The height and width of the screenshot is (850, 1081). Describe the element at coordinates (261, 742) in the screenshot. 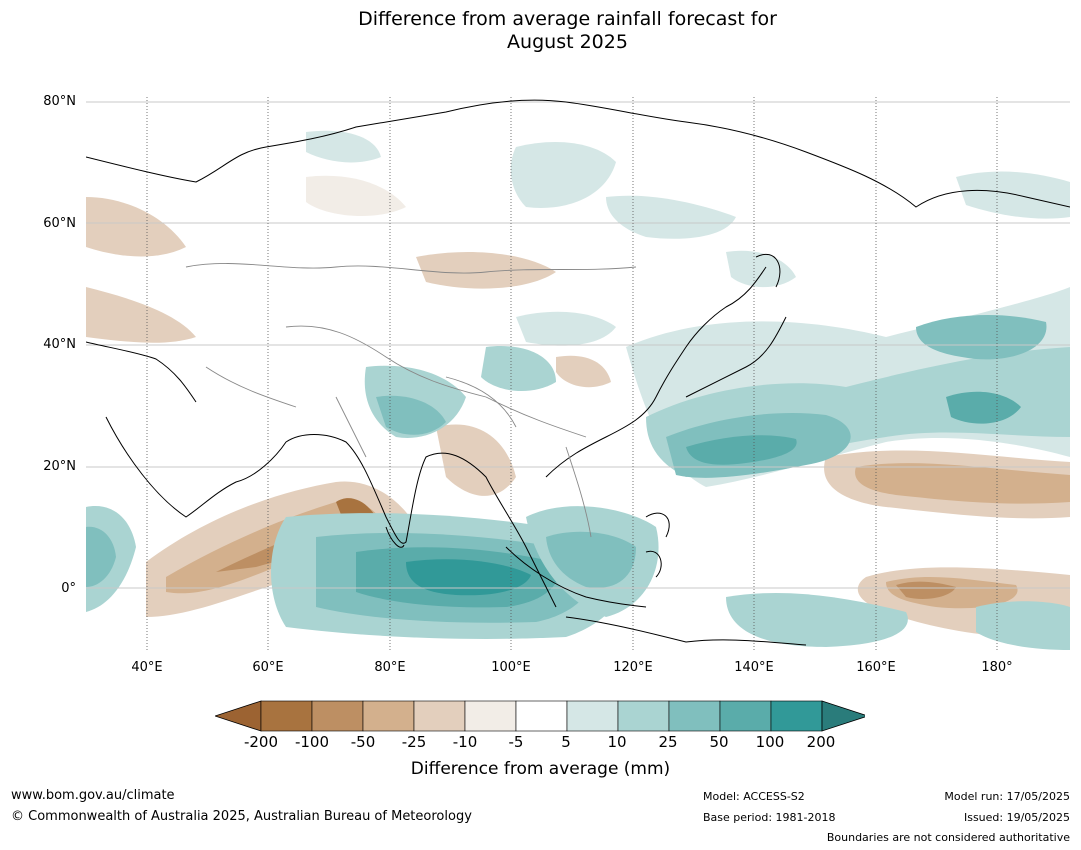

I see `legend-tick: -200` at that location.